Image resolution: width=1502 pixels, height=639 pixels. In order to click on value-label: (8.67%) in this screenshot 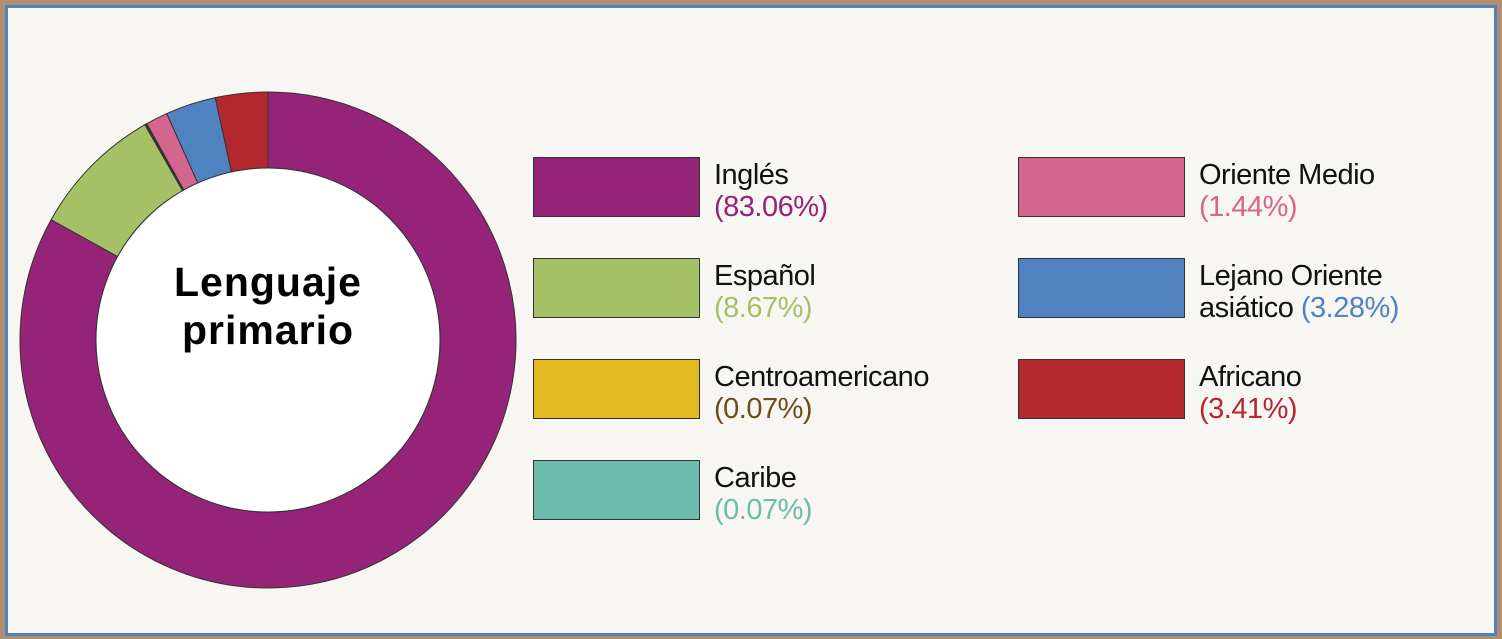, I will do `click(763, 308)`.